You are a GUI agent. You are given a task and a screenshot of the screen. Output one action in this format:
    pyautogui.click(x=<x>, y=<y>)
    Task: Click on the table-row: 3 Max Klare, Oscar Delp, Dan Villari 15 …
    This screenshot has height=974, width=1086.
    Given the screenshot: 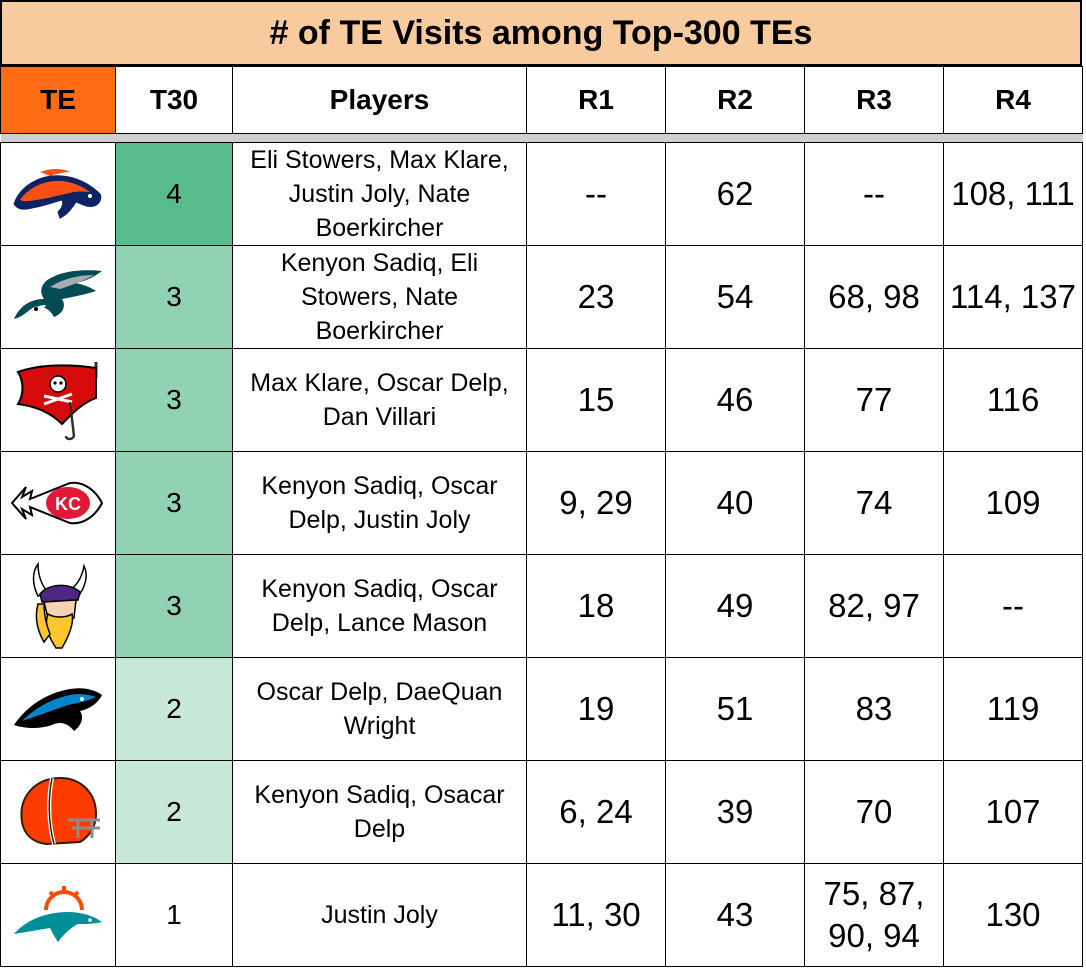 What is the action you would take?
    pyautogui.click(x=541, y=400)
    